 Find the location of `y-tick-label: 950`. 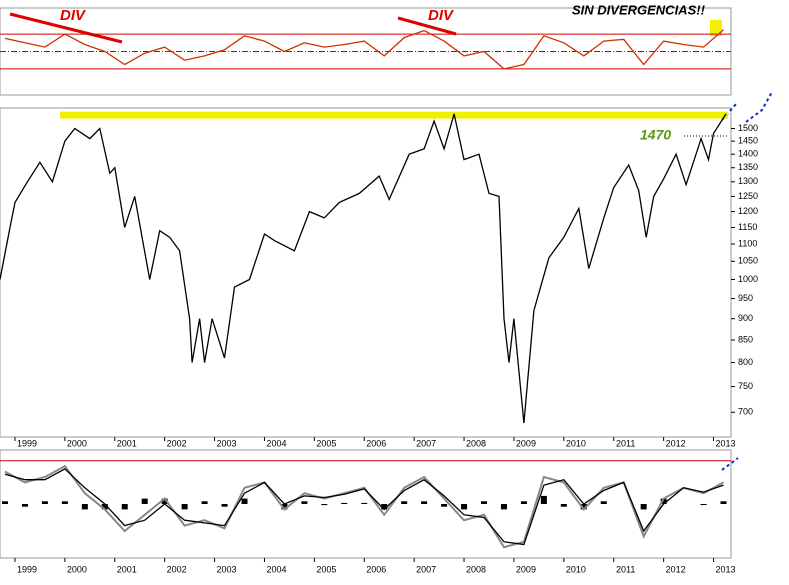

y-tick-label: 950 is located at coordinates (745, 298).